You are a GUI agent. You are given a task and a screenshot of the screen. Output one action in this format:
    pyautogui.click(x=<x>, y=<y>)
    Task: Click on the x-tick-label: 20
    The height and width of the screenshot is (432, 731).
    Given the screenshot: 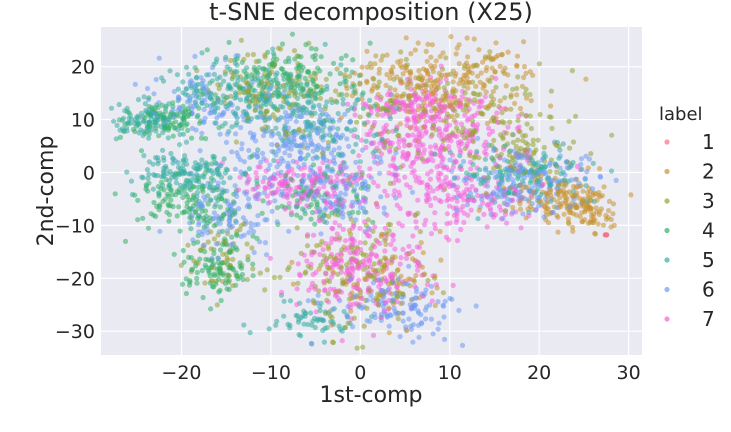 What is the action you would take?
    pyautogui.click(x=539, y=373)
    